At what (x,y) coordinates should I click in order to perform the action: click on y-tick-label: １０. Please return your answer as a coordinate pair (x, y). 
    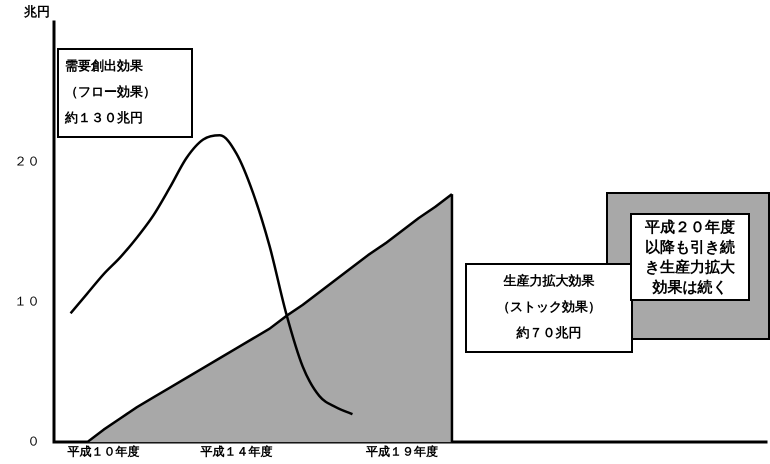
    Looking at the image, I should click on (27, 302).